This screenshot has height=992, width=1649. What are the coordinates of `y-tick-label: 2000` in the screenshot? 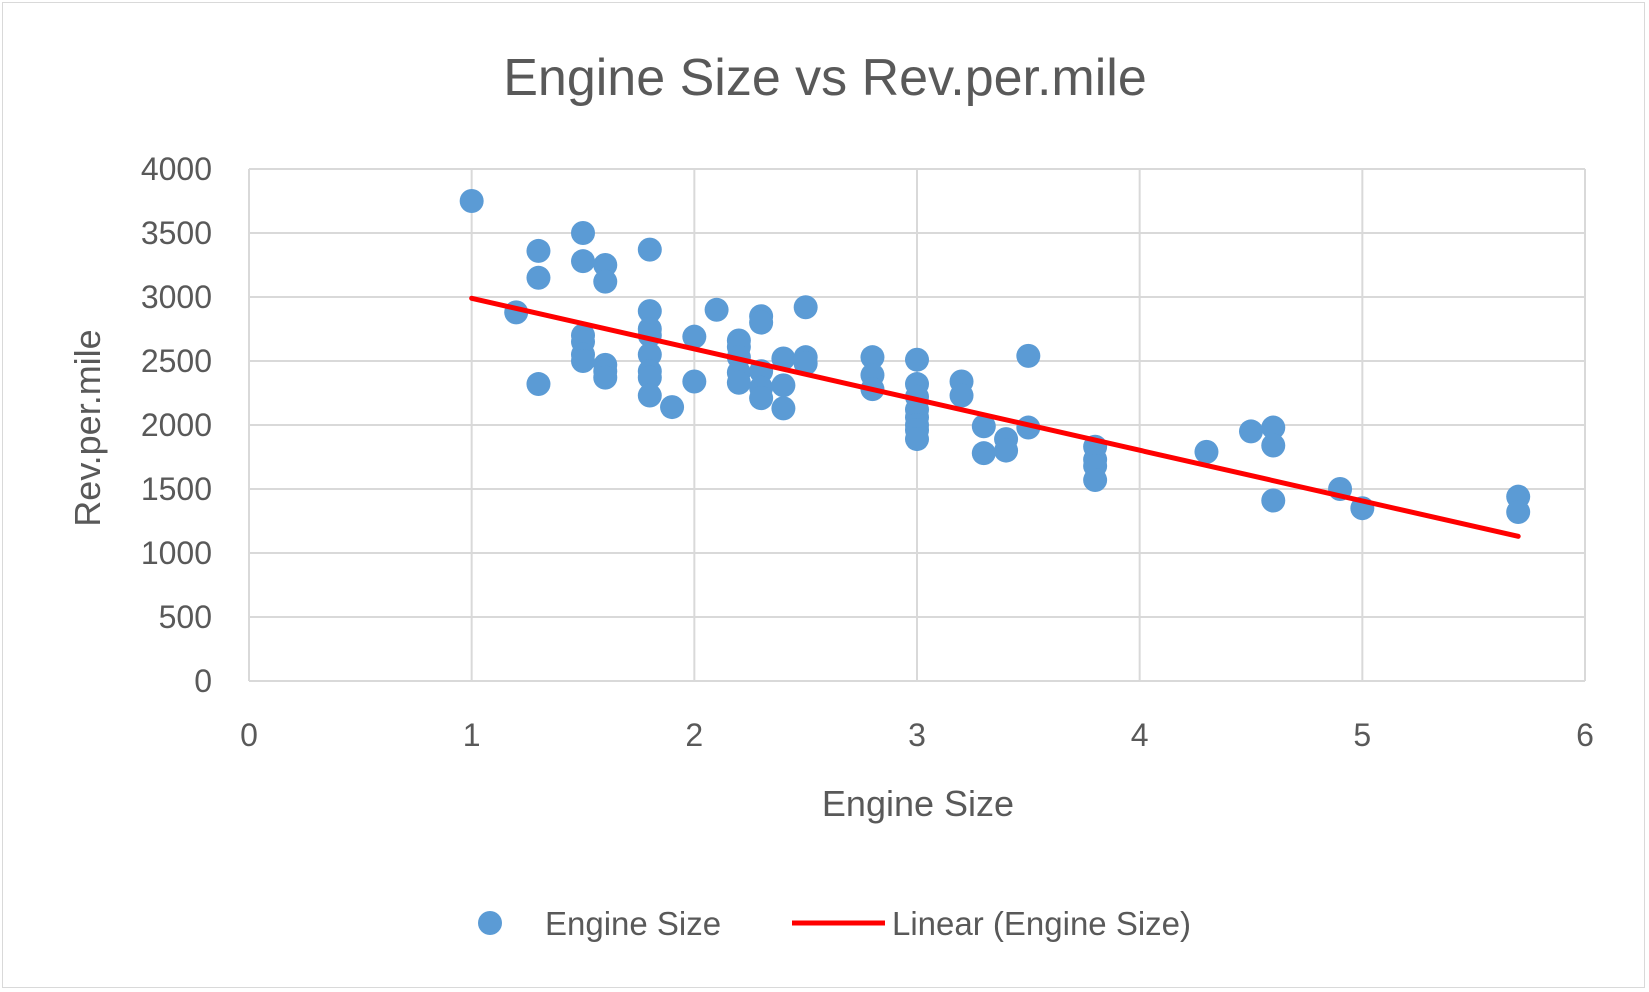 It's located at (176, 425).